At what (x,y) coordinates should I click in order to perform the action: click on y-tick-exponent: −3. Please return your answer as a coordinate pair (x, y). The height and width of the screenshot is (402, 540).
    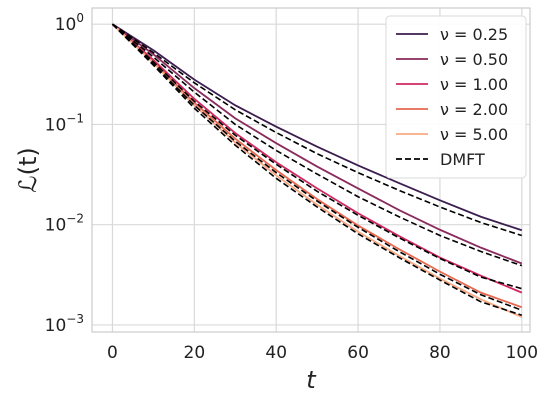
    Looking at the image, I should click on (75, 319).